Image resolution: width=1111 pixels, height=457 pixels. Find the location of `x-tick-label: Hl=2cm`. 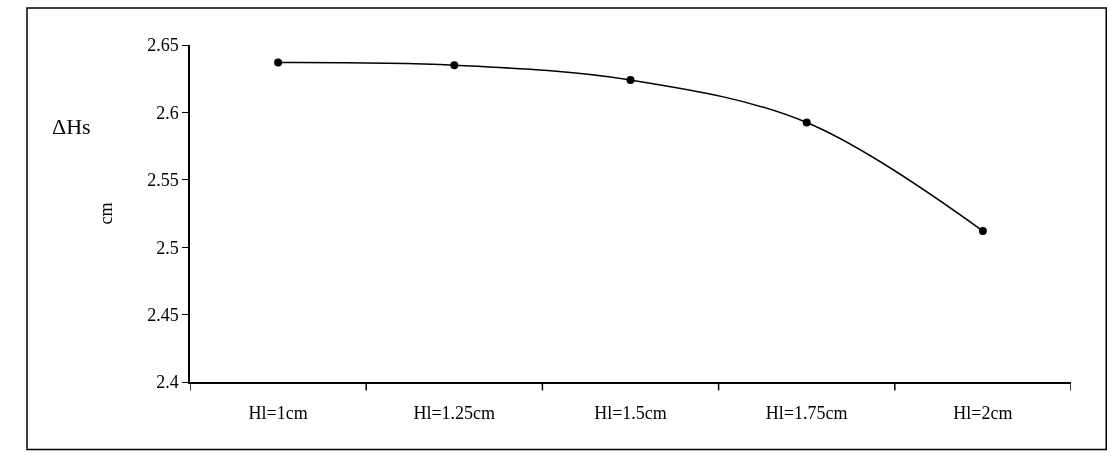

x-tick-label: Hl=2cm is located at coordinates (983, 413).